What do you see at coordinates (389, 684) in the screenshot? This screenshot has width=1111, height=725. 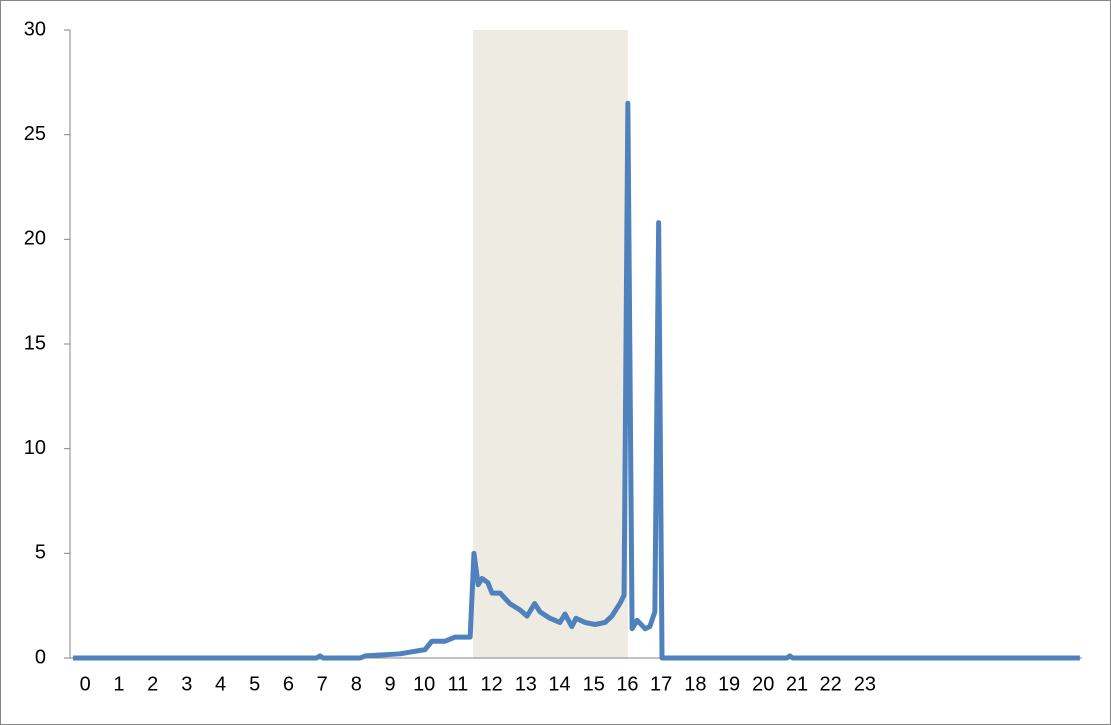 I see `x-tick-label: 9` at bounding box center [389, 684].